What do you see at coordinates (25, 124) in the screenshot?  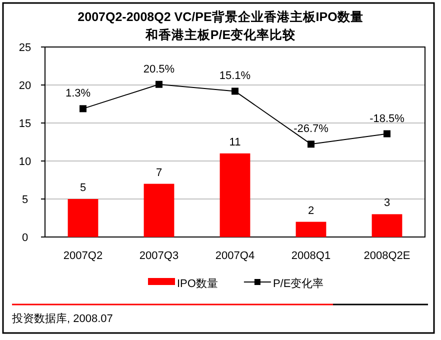 I see `y-tick-label: 15` at bounding box center [25, 124].